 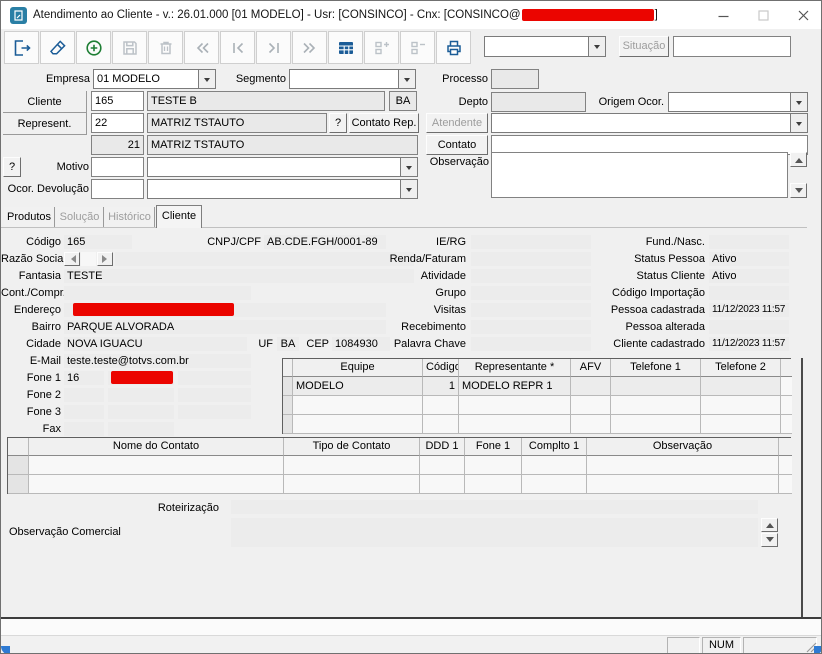 I want to click on save-button, so click(x=129, y=47).